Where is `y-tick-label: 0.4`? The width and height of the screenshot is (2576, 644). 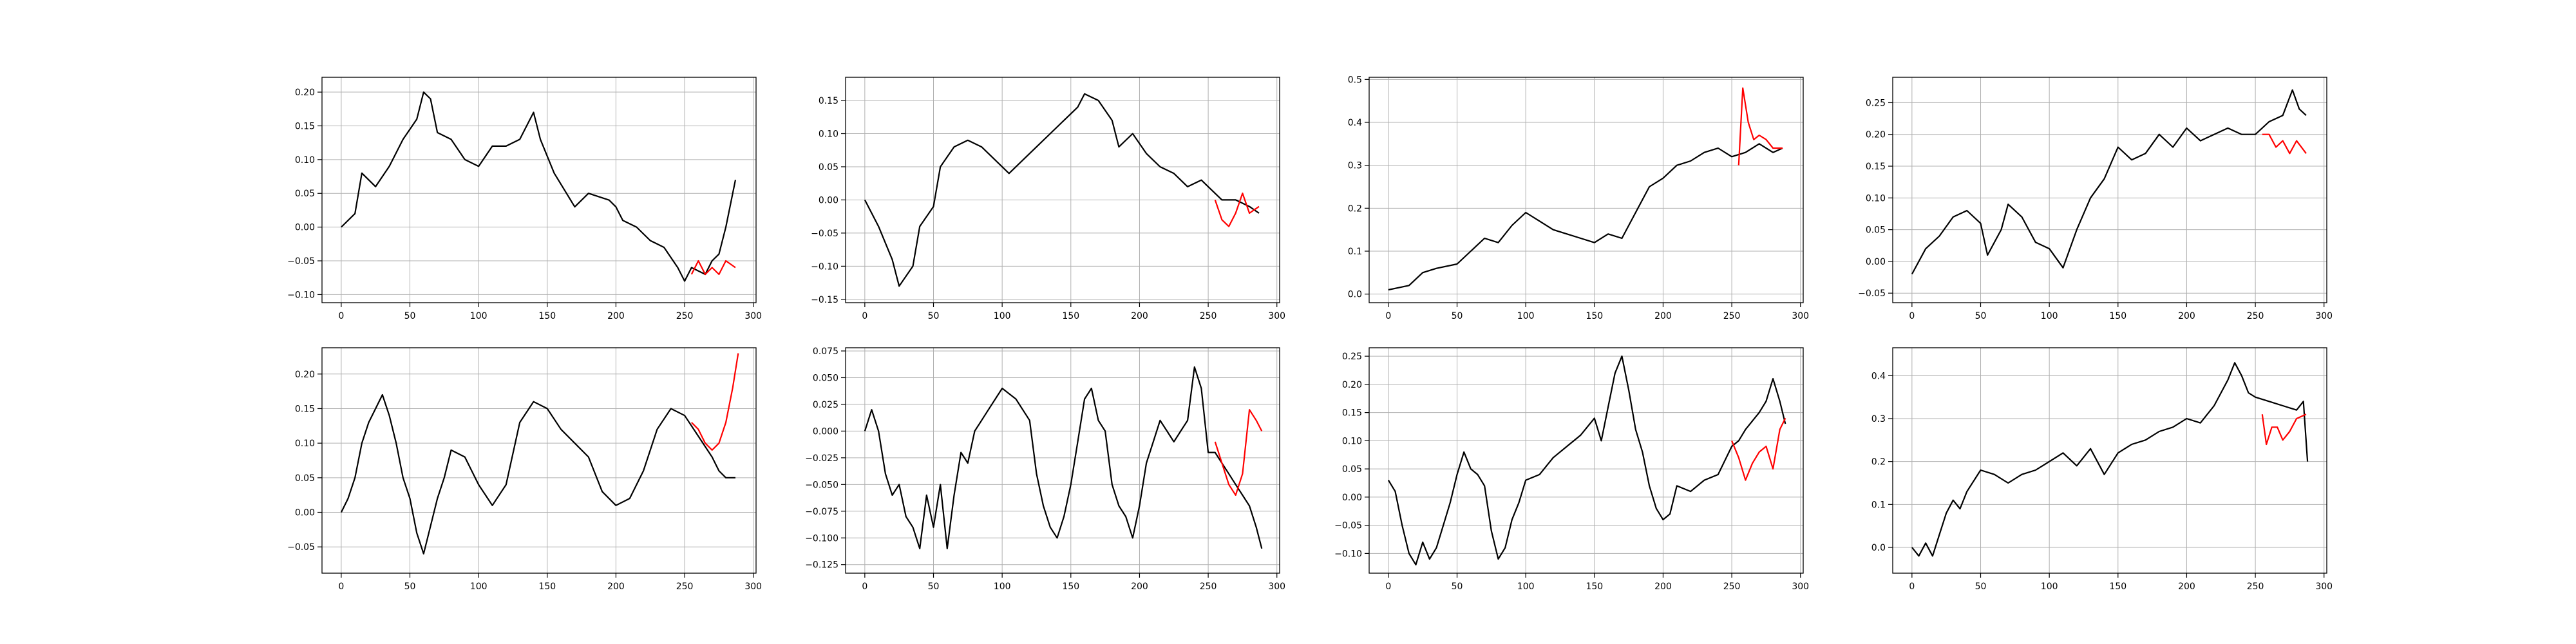
y-tick-label: 0.4 is located at coordinates (1878, 376).